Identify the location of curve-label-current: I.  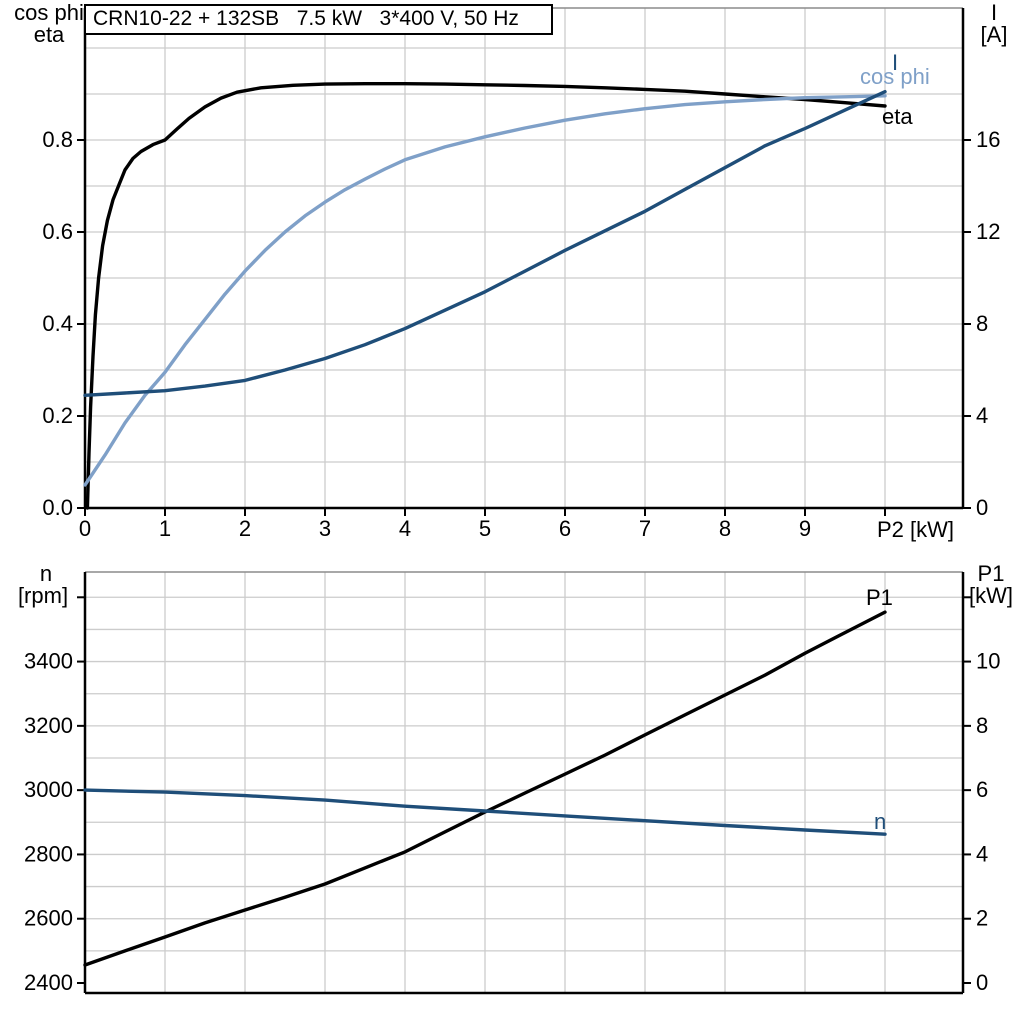
(895, 62).